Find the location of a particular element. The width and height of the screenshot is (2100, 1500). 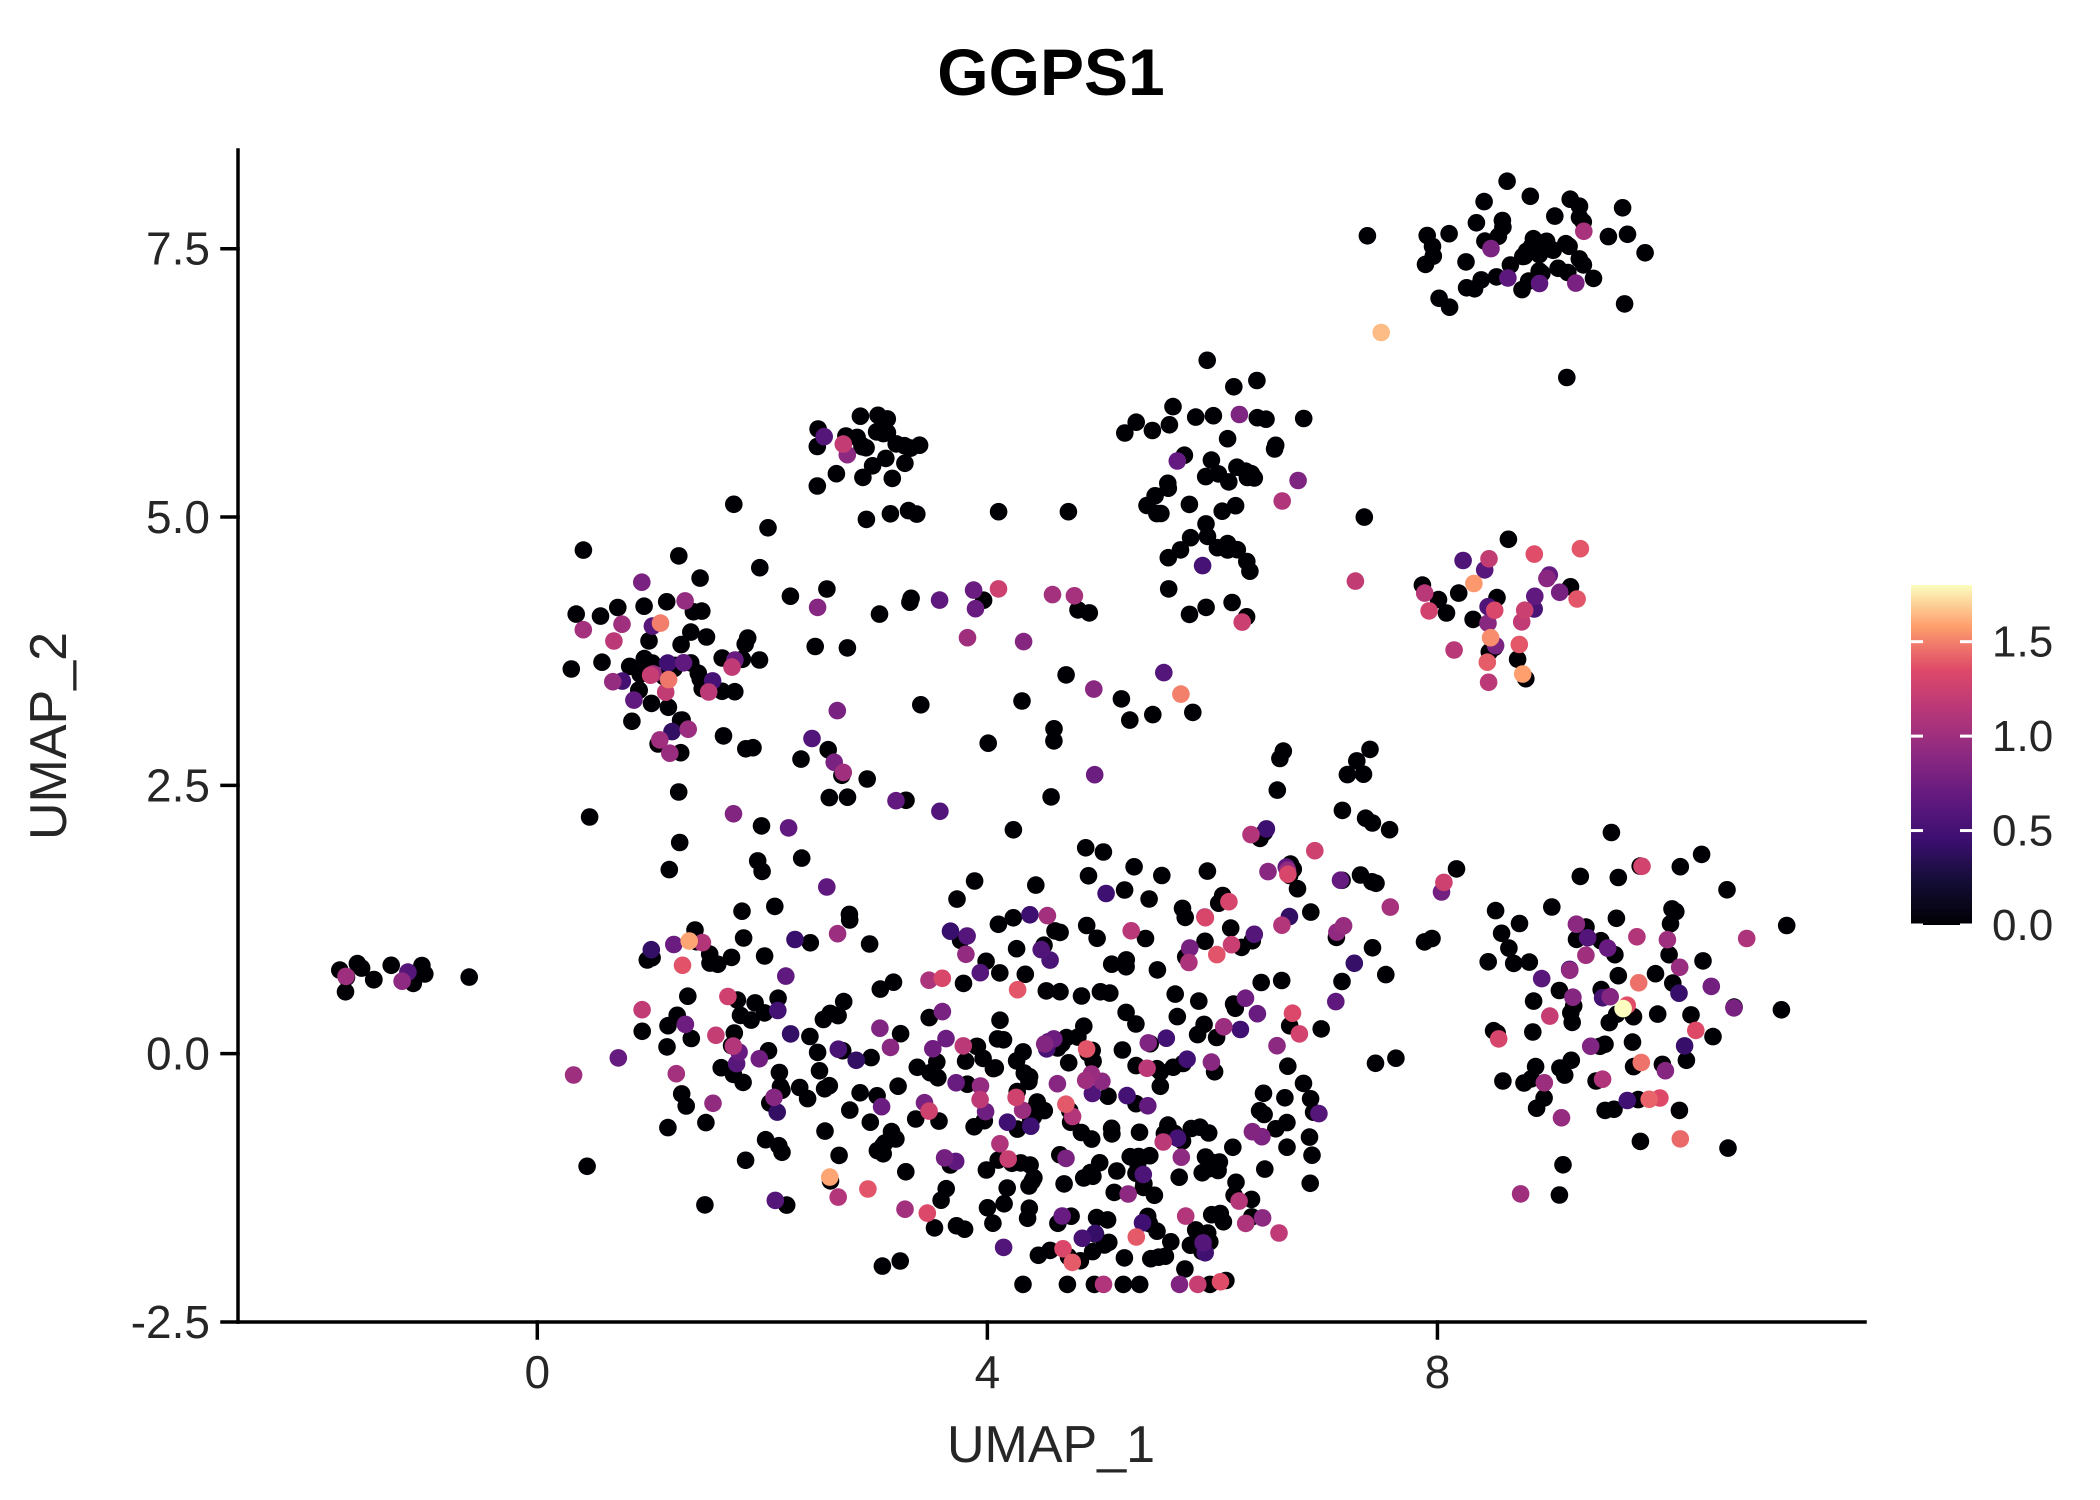

x-axis-label: UMAP_1 is located at coordinates (1051, 1445).